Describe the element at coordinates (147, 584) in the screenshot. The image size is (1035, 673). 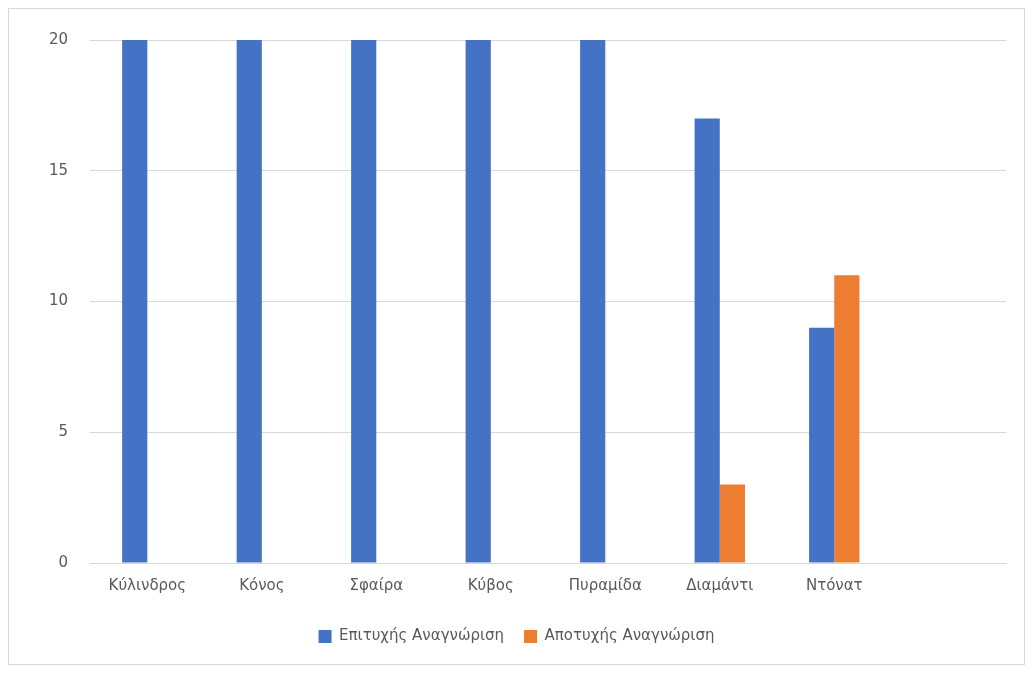
I see `x-tick-label: Κύλινδρος` at that location.